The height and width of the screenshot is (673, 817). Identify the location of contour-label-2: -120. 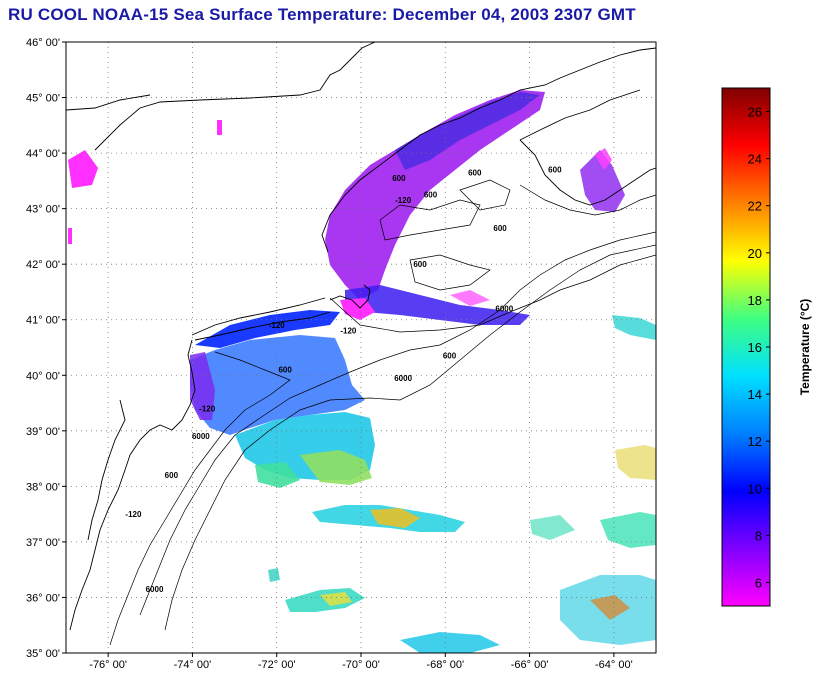
(207, 408).